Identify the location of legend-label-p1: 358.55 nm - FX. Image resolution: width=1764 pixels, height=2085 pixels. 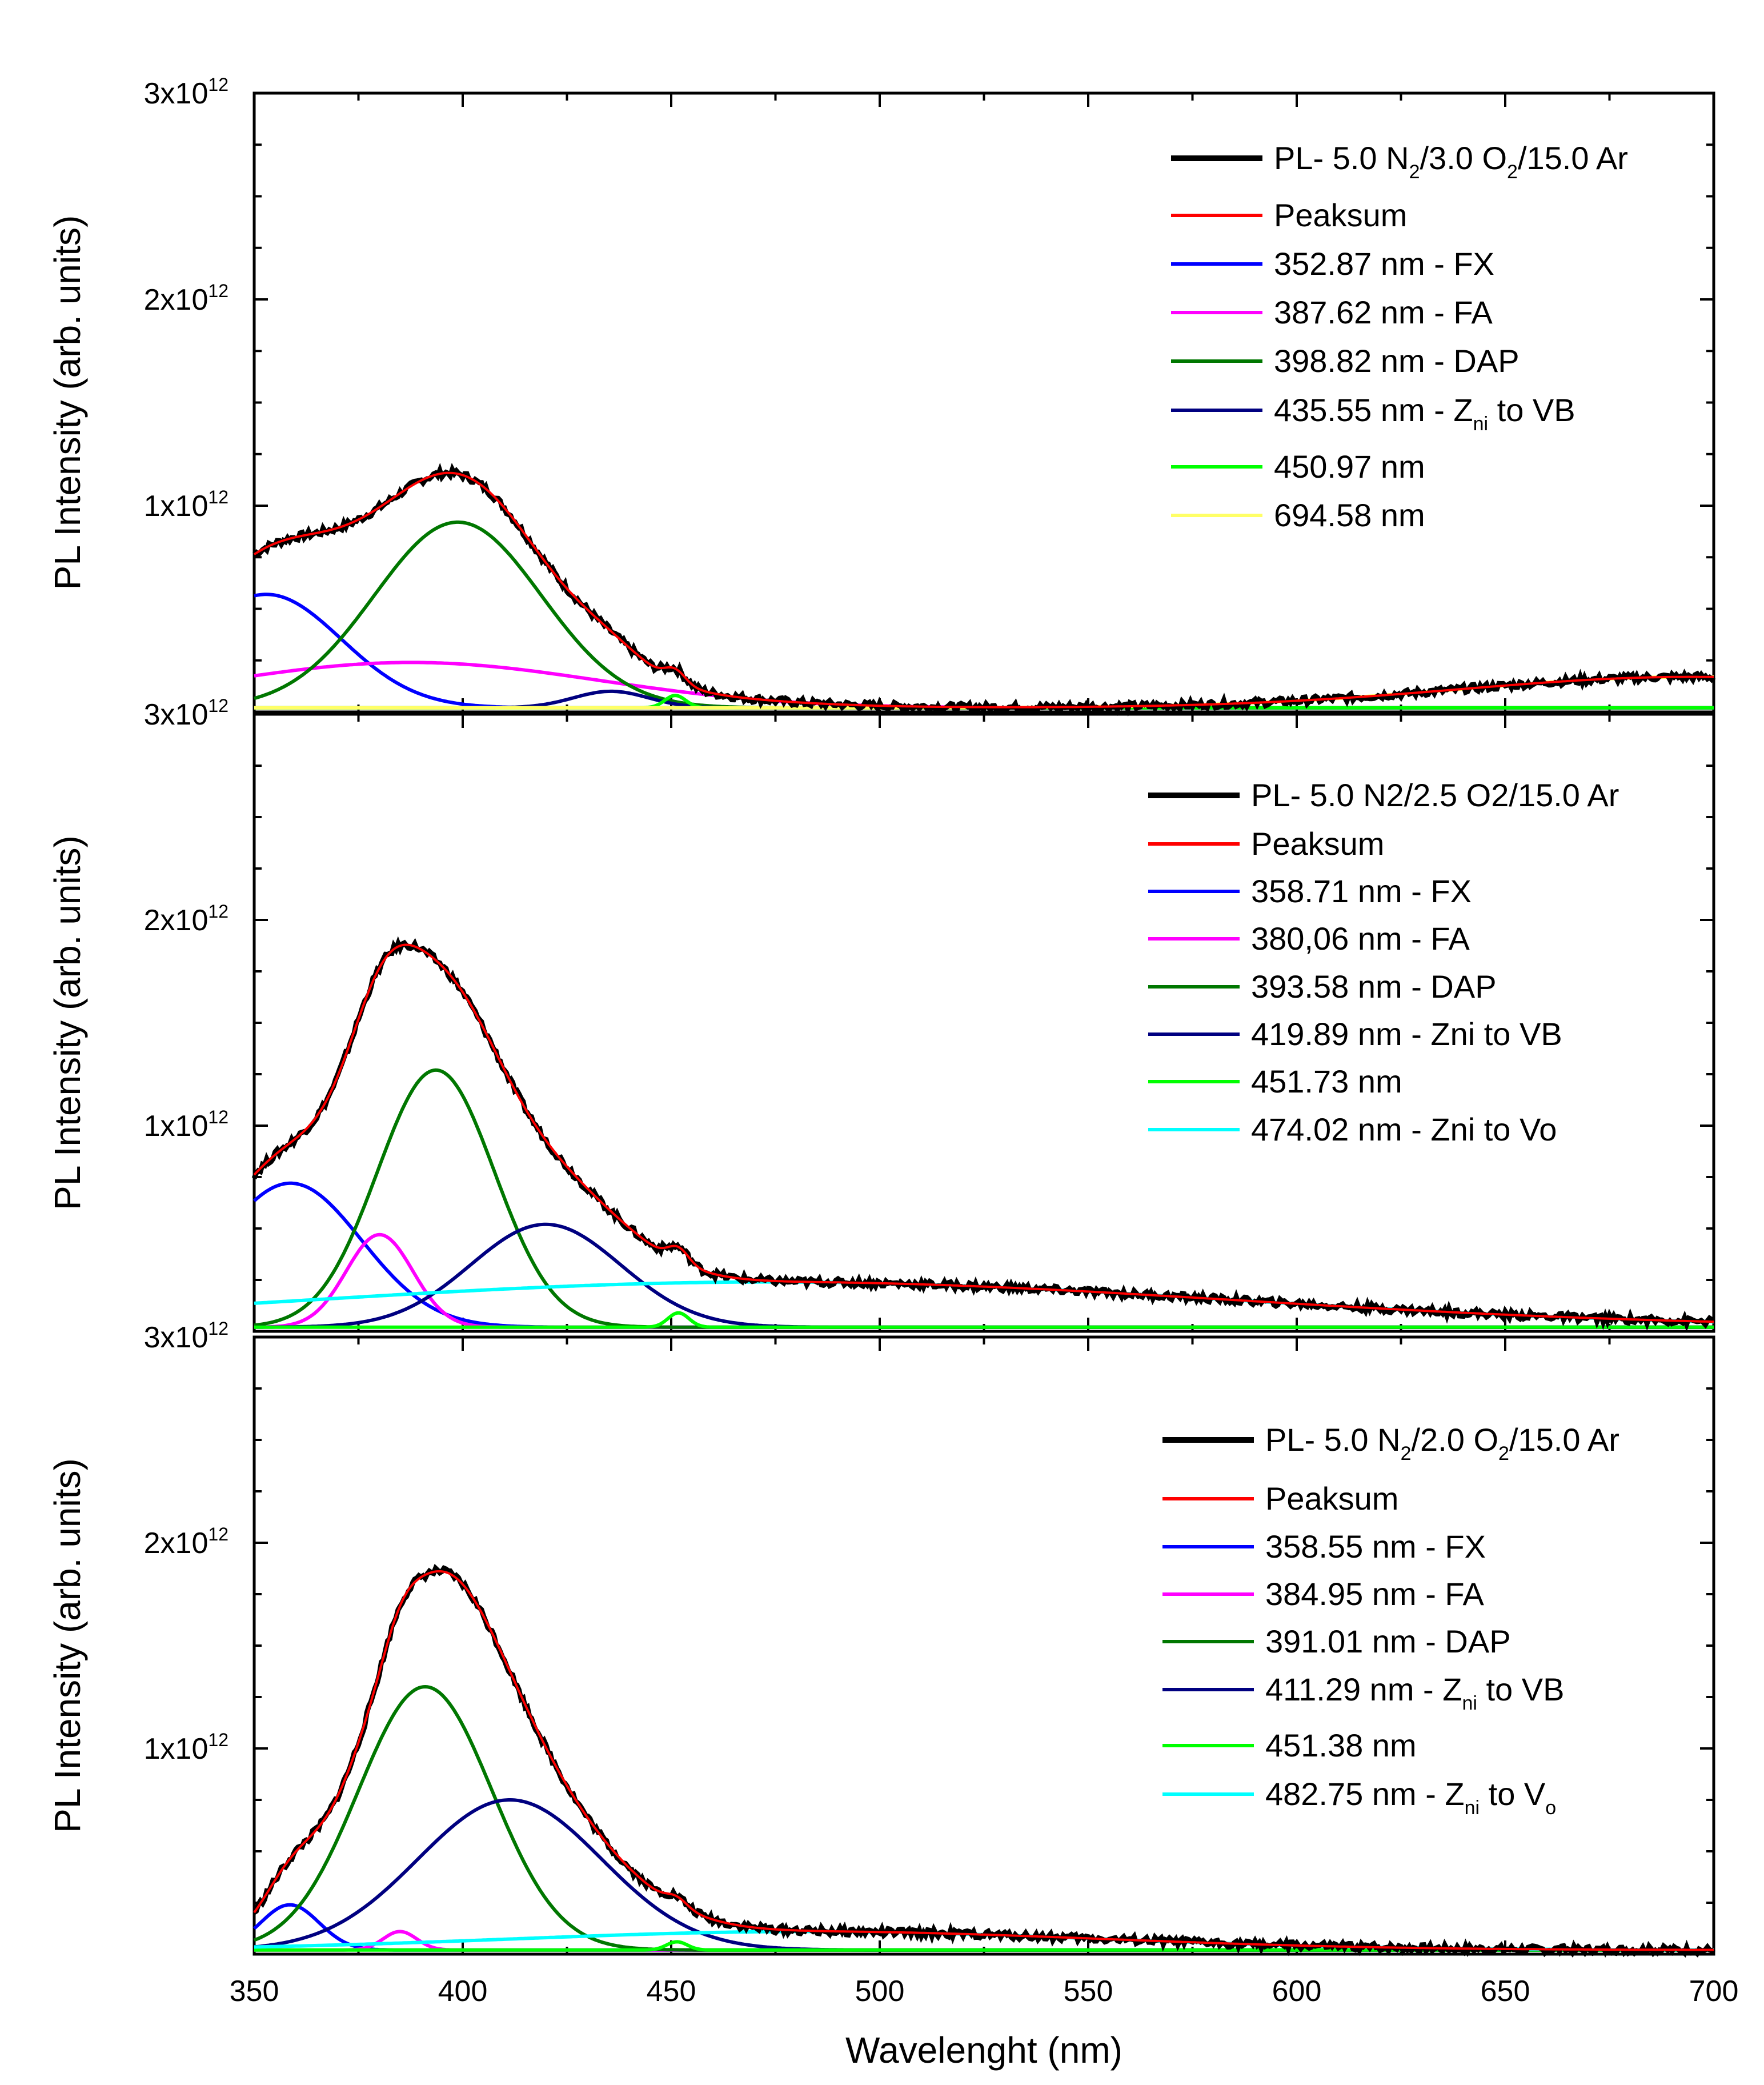
(1375, 1546).